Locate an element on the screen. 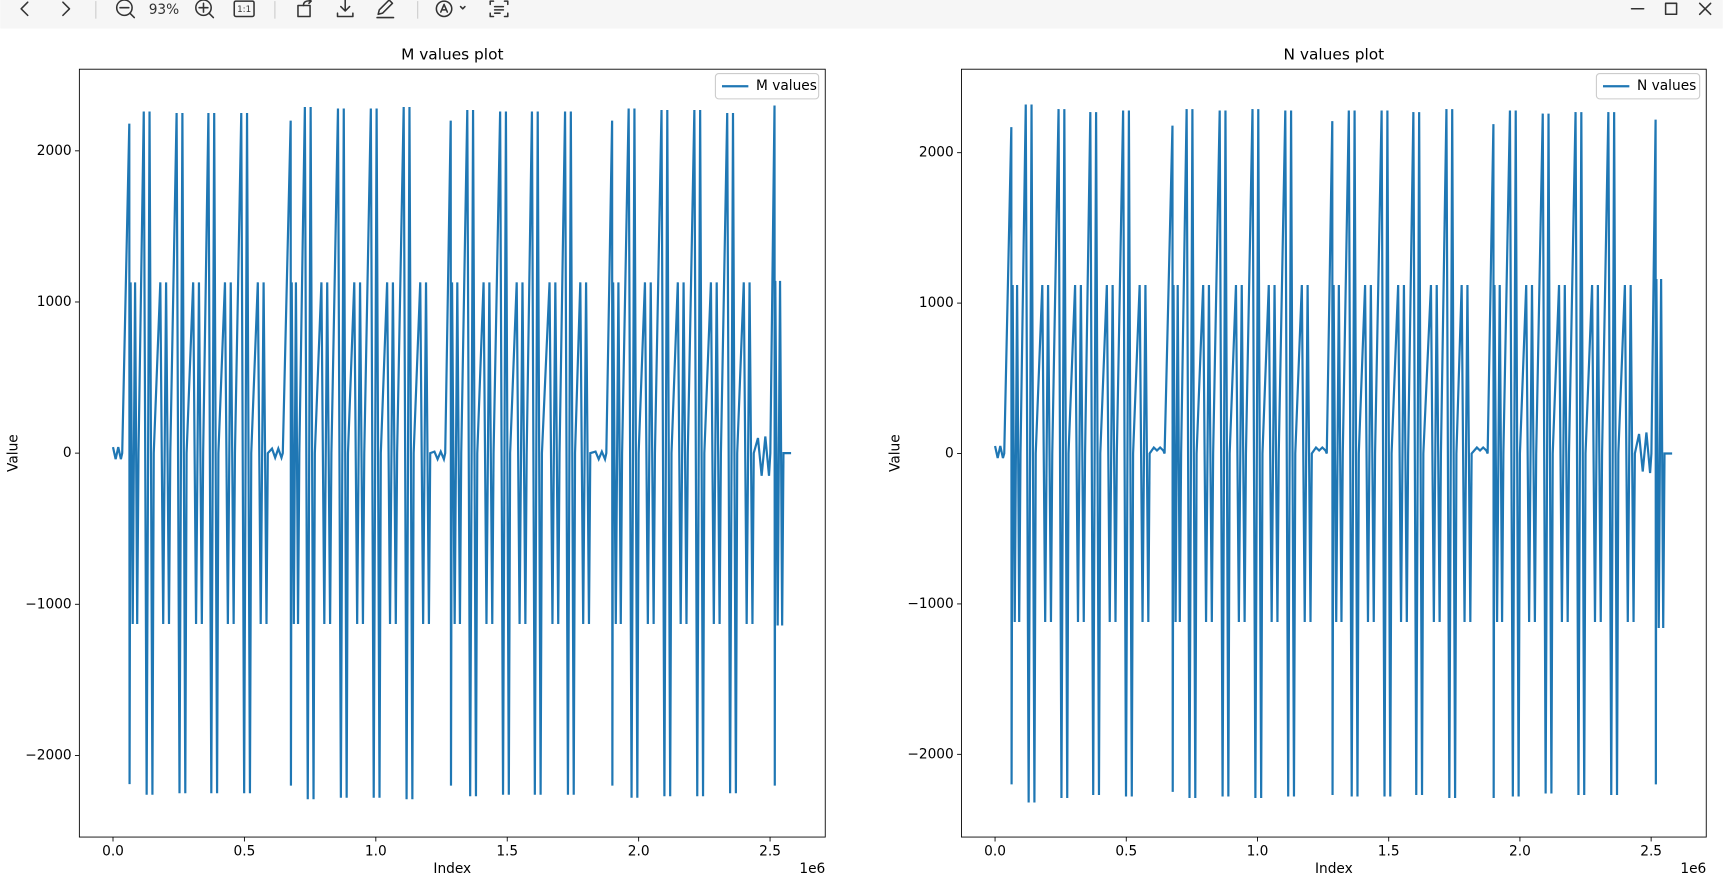 This screenshot has height=881, width=1723. toolbar: 93% 1:1 is located at coordinates (861, 14).